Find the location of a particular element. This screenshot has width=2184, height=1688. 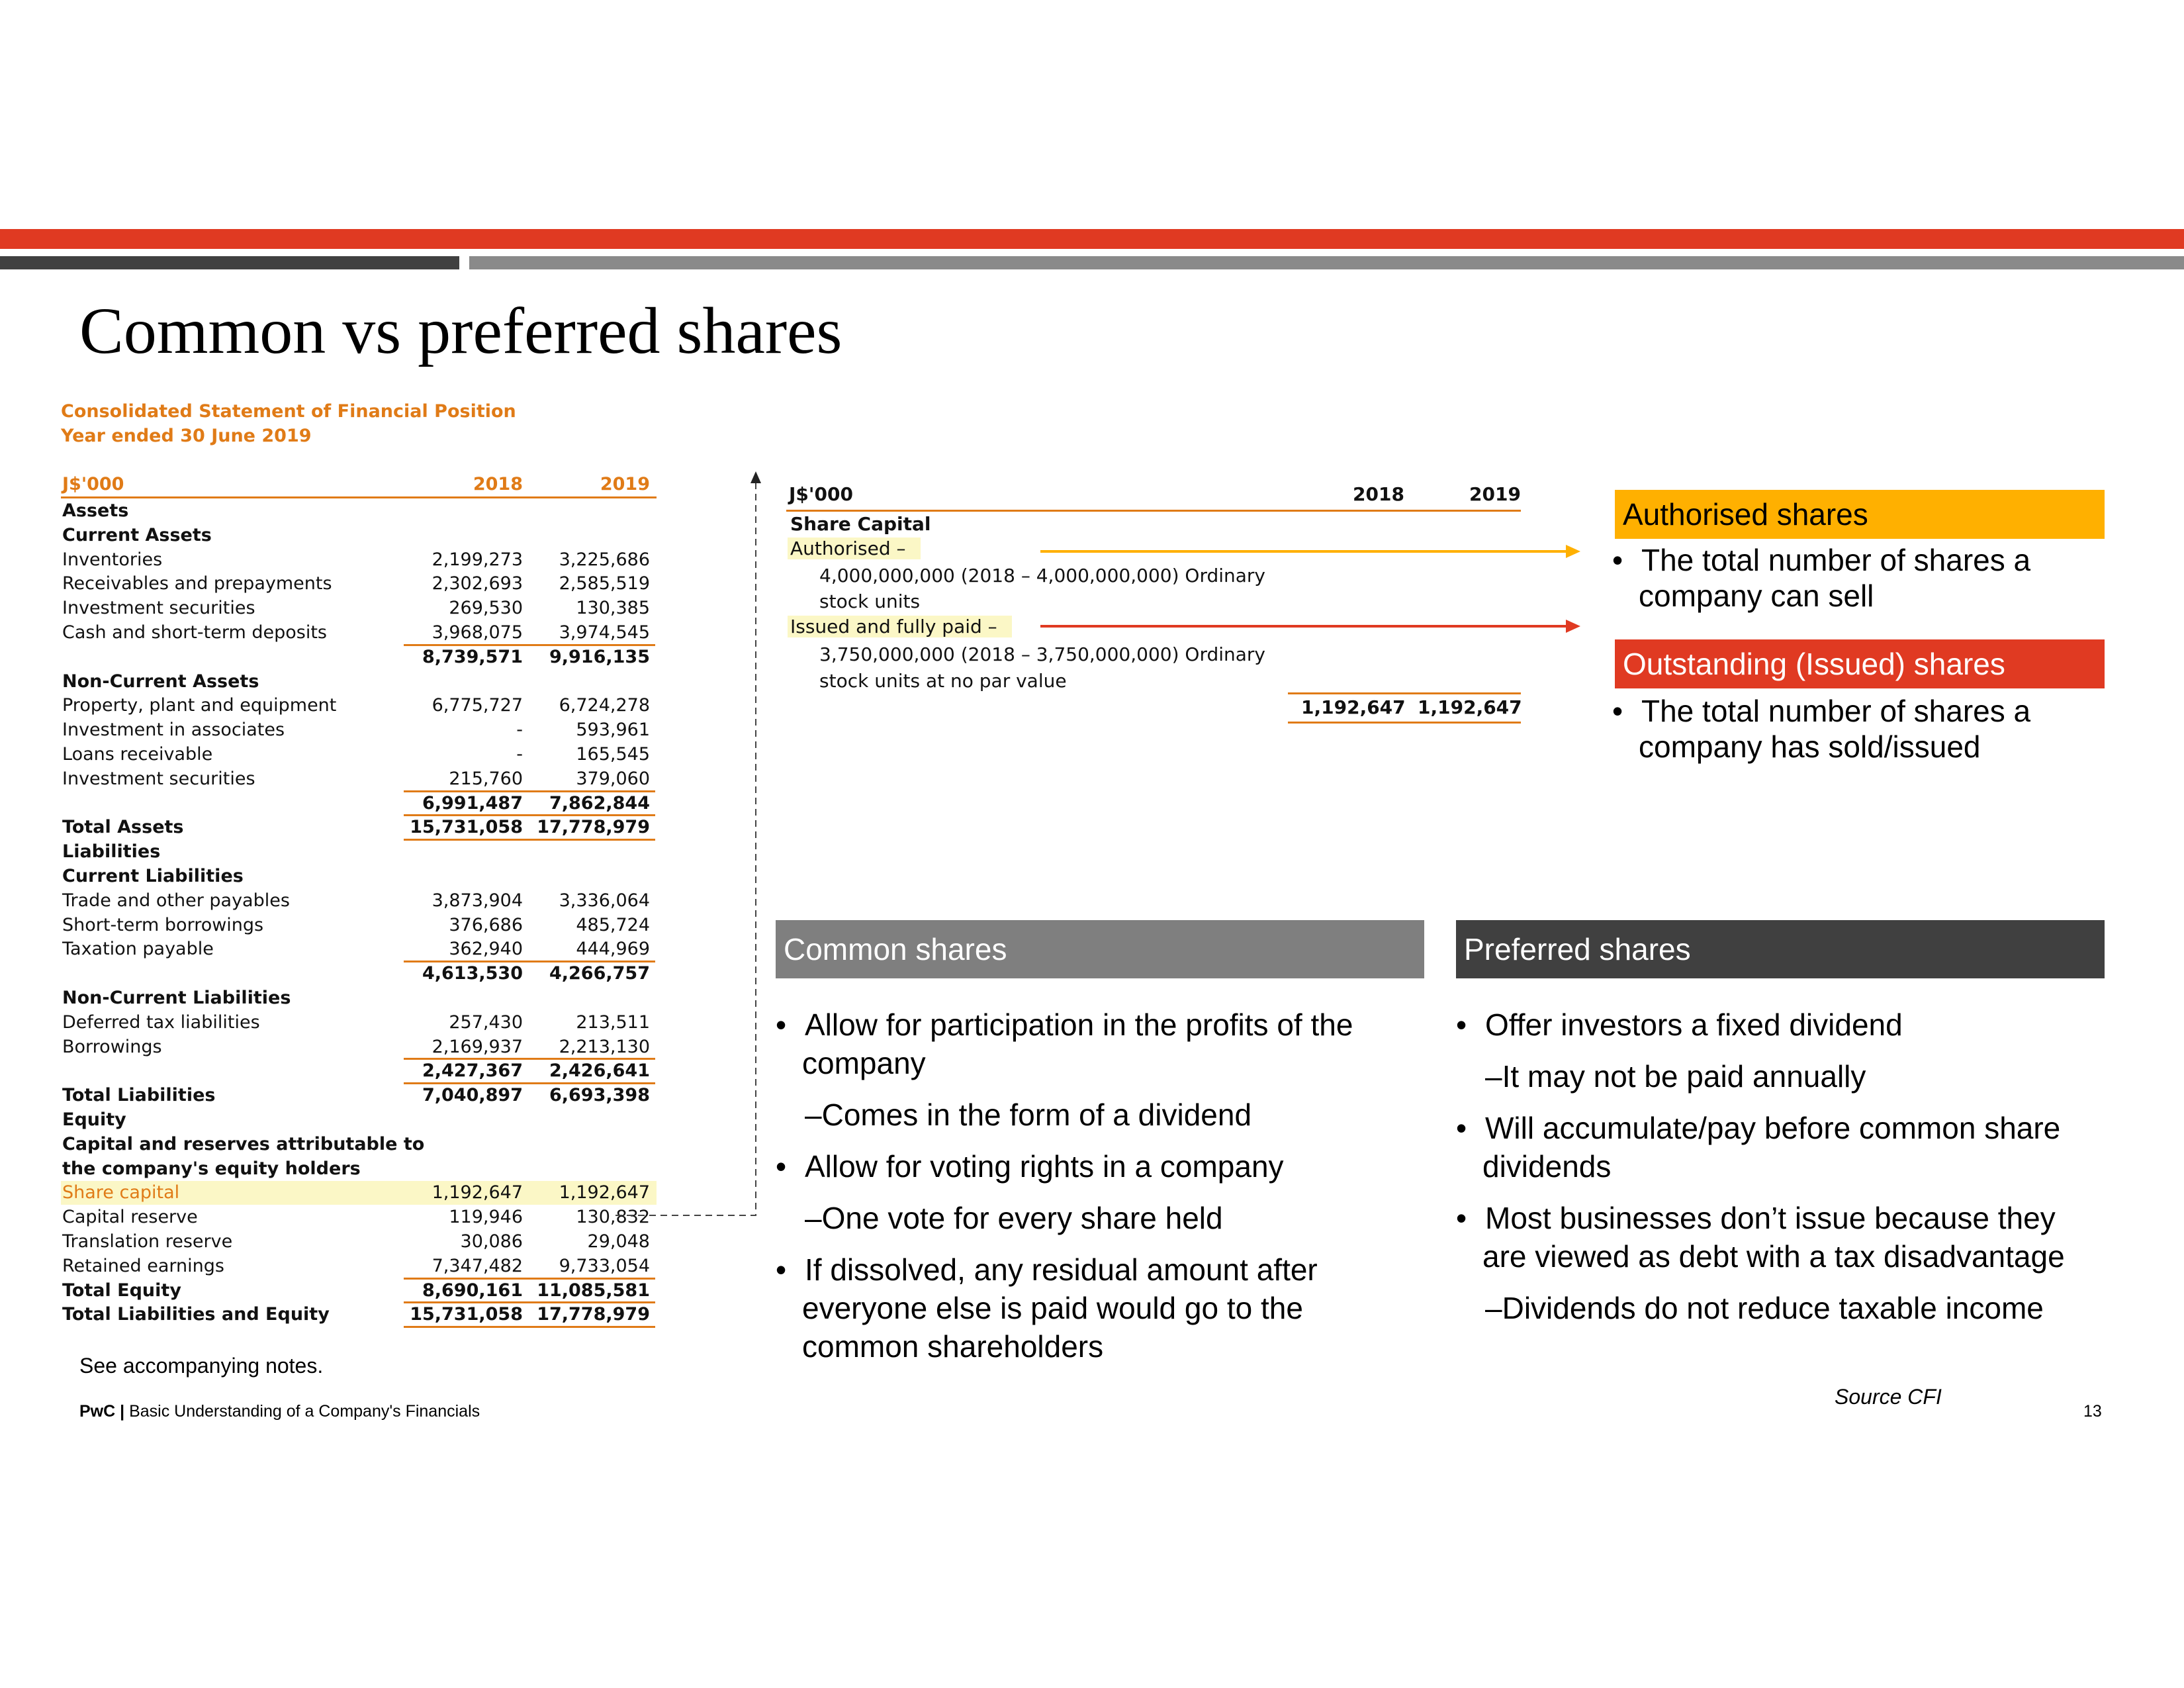

preferred-shares-header: Preferred shares is located at coordinates (1780, 949).